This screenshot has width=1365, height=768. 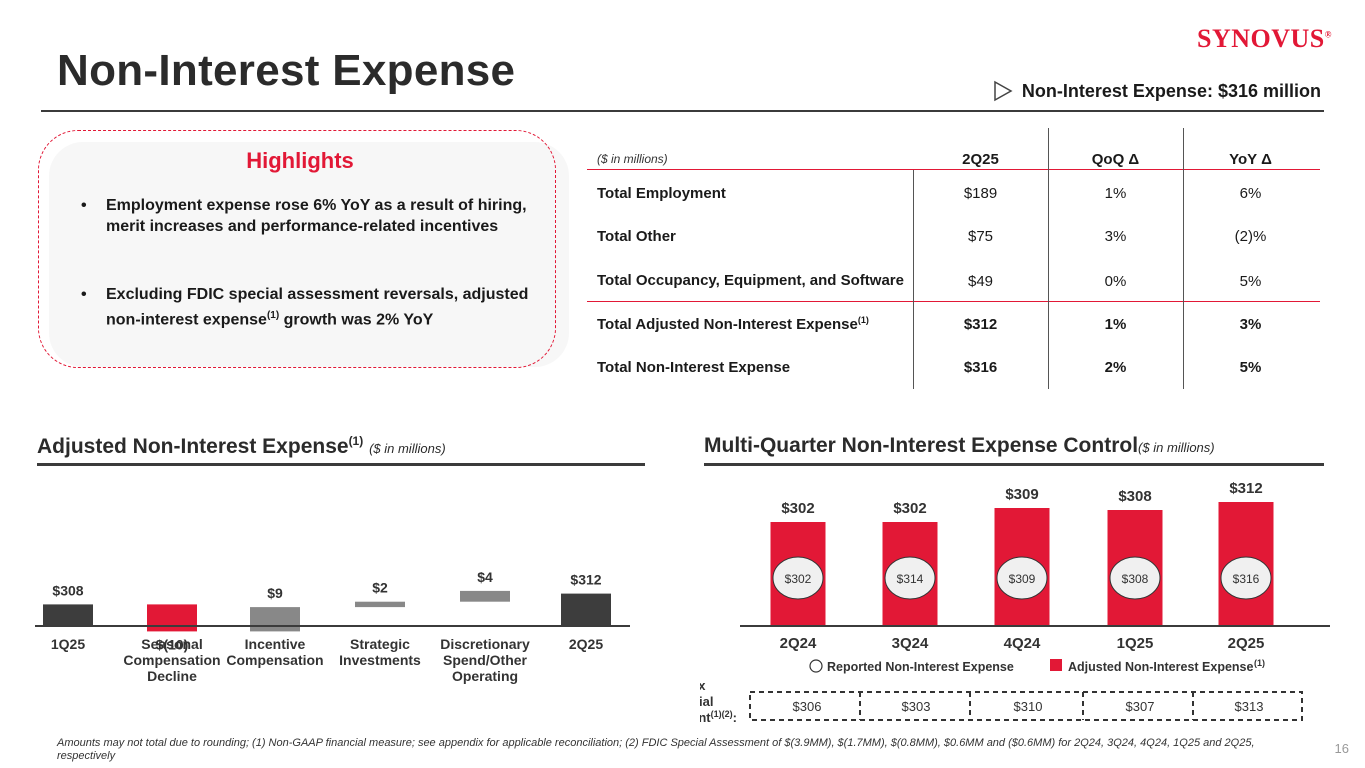 I want to click on multi-quarter-category-label: 2Q24, so click(x=798, y=643).